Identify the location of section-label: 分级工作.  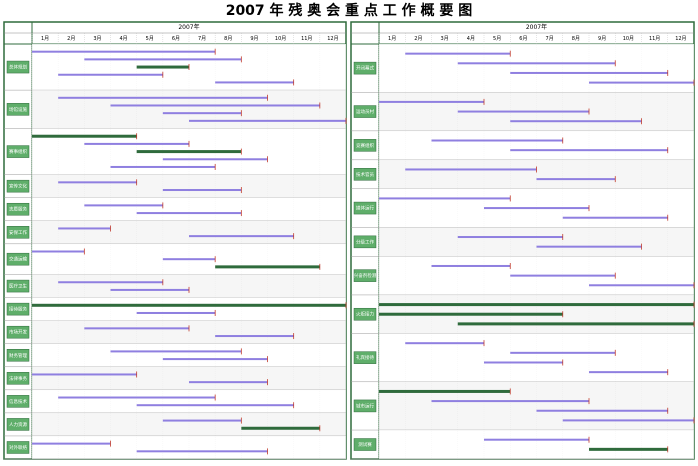
(365, 241).